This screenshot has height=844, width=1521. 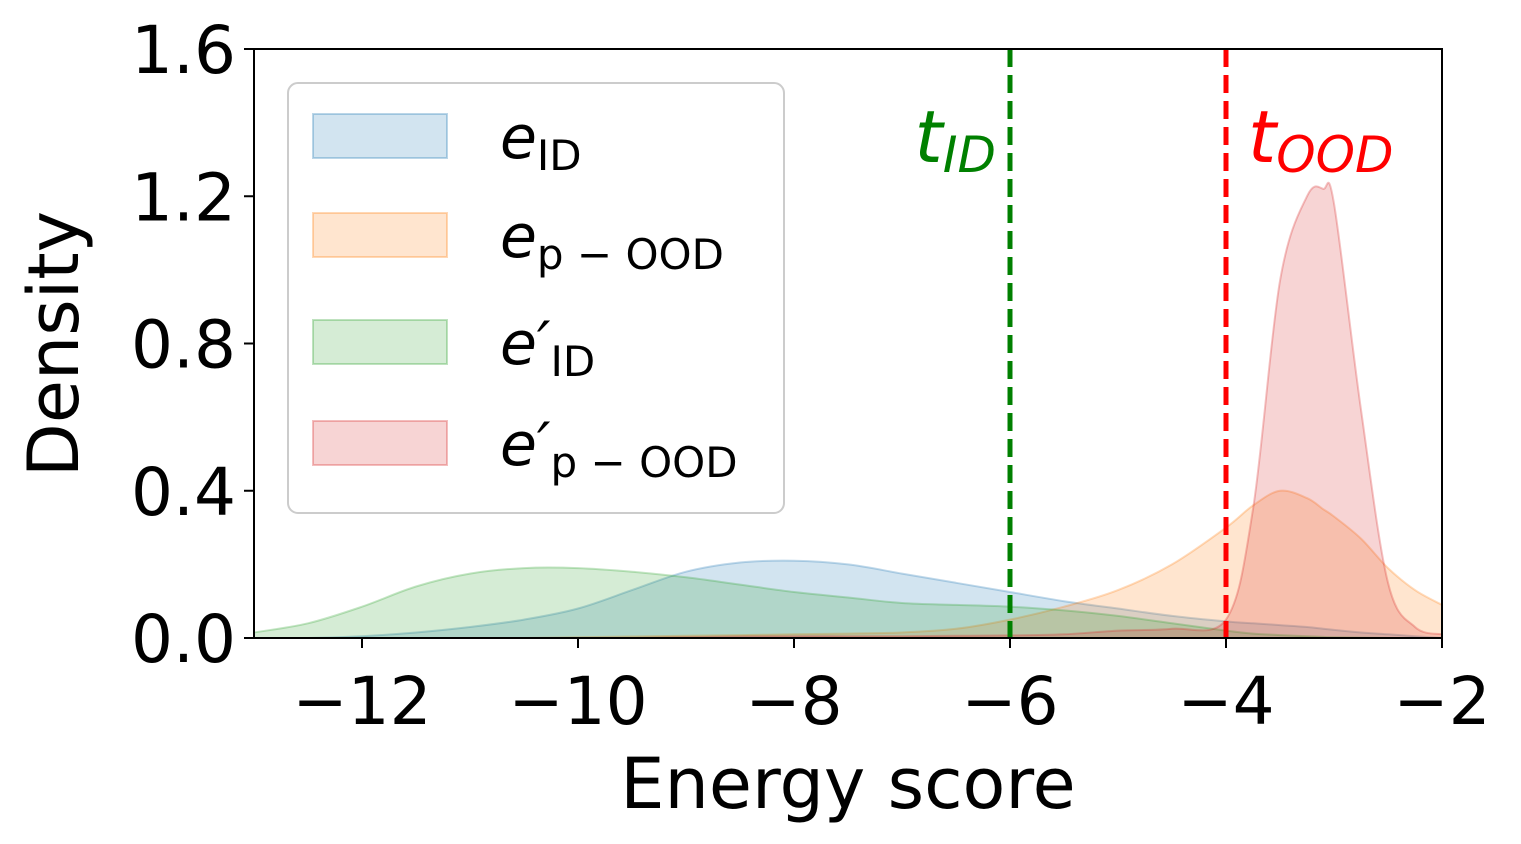 What do you see at coordinates (891, 689) in the screenshot?
I see `x-axis-ticks: −12 −10 −8 −6 −4 −2` at bounding box center [891, 689].